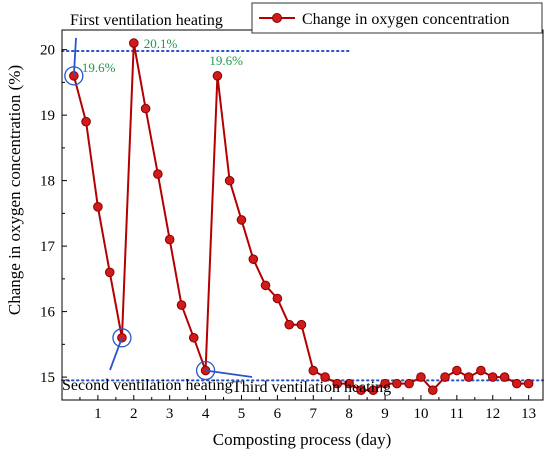  I want to click on legend-box, so click(397, 18).